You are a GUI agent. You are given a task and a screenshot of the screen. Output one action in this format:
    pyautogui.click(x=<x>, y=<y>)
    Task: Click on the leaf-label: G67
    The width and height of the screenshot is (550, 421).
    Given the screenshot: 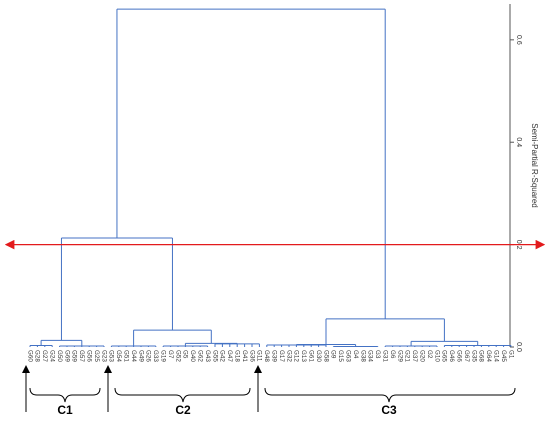 What is the action you would take?
    pyautogui.click(x=466, y=356)
    